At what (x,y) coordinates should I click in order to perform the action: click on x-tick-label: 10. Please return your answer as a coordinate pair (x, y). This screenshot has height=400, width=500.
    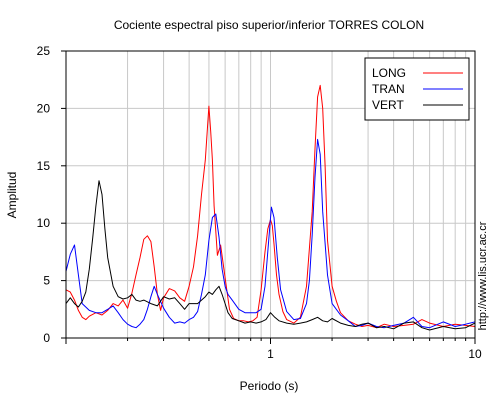
    Looking at the image, I should click on (475, 354).